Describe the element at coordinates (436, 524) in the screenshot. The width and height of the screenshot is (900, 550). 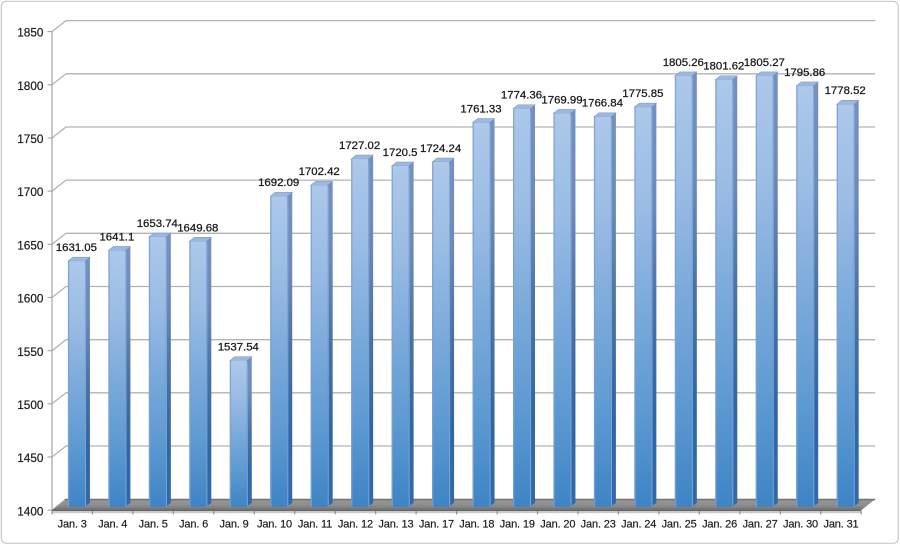
I see `svg-text: Jan. 17` at that location.